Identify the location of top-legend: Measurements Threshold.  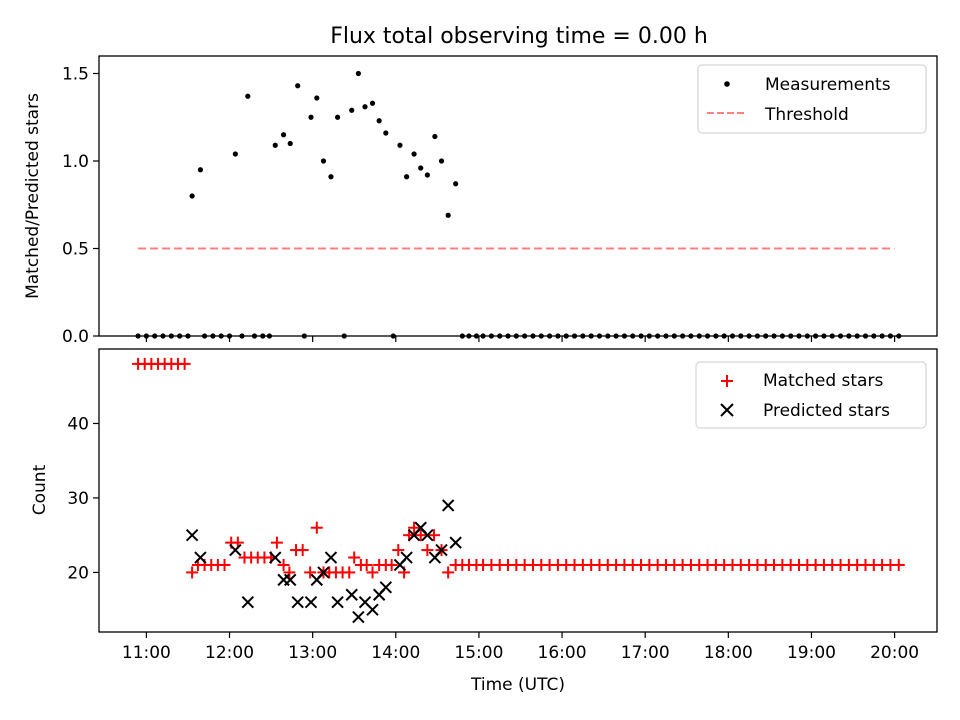
(812, 99).